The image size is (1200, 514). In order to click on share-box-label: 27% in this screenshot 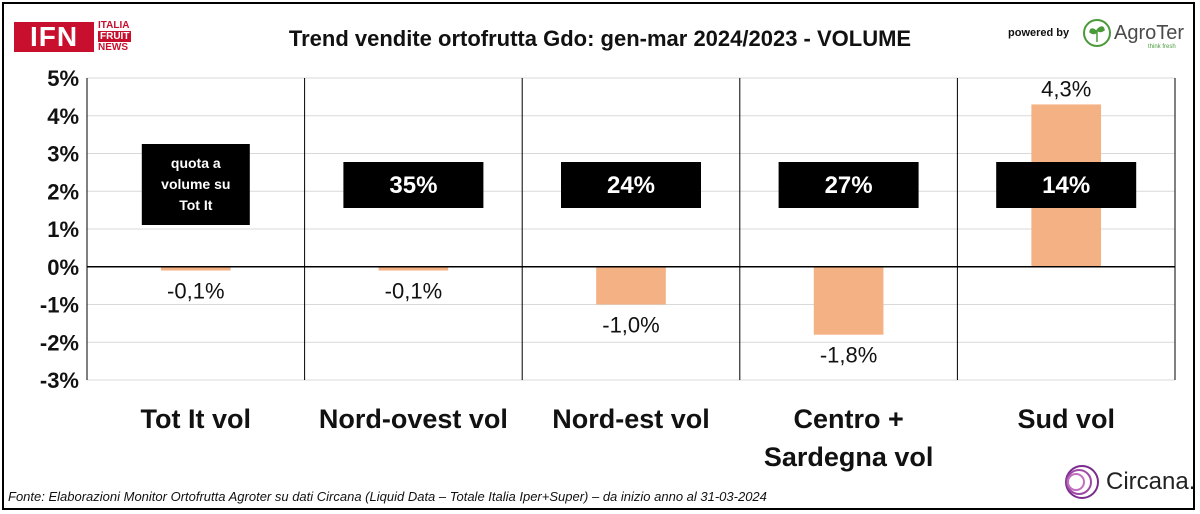, I will do `click(849, 185)`.